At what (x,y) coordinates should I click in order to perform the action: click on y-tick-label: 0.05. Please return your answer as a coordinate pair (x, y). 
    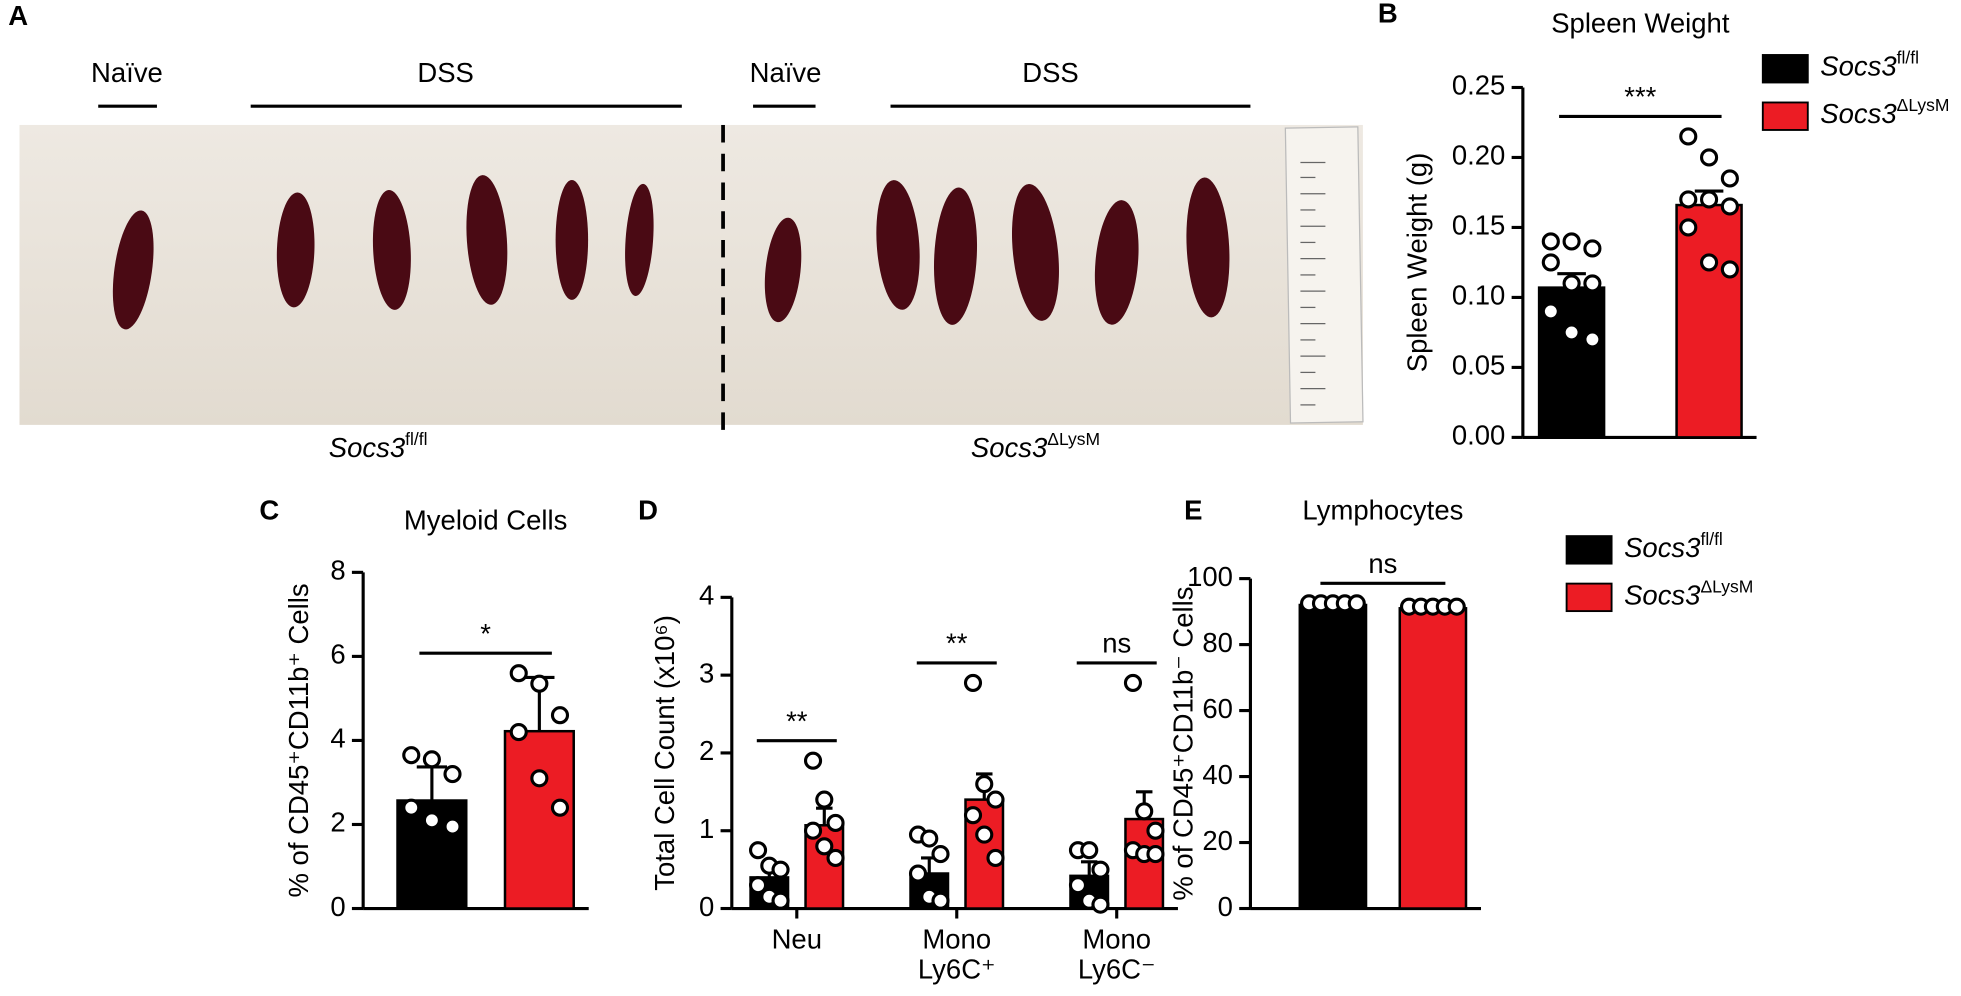
    Looking at the image, I should click on (1479, 365).